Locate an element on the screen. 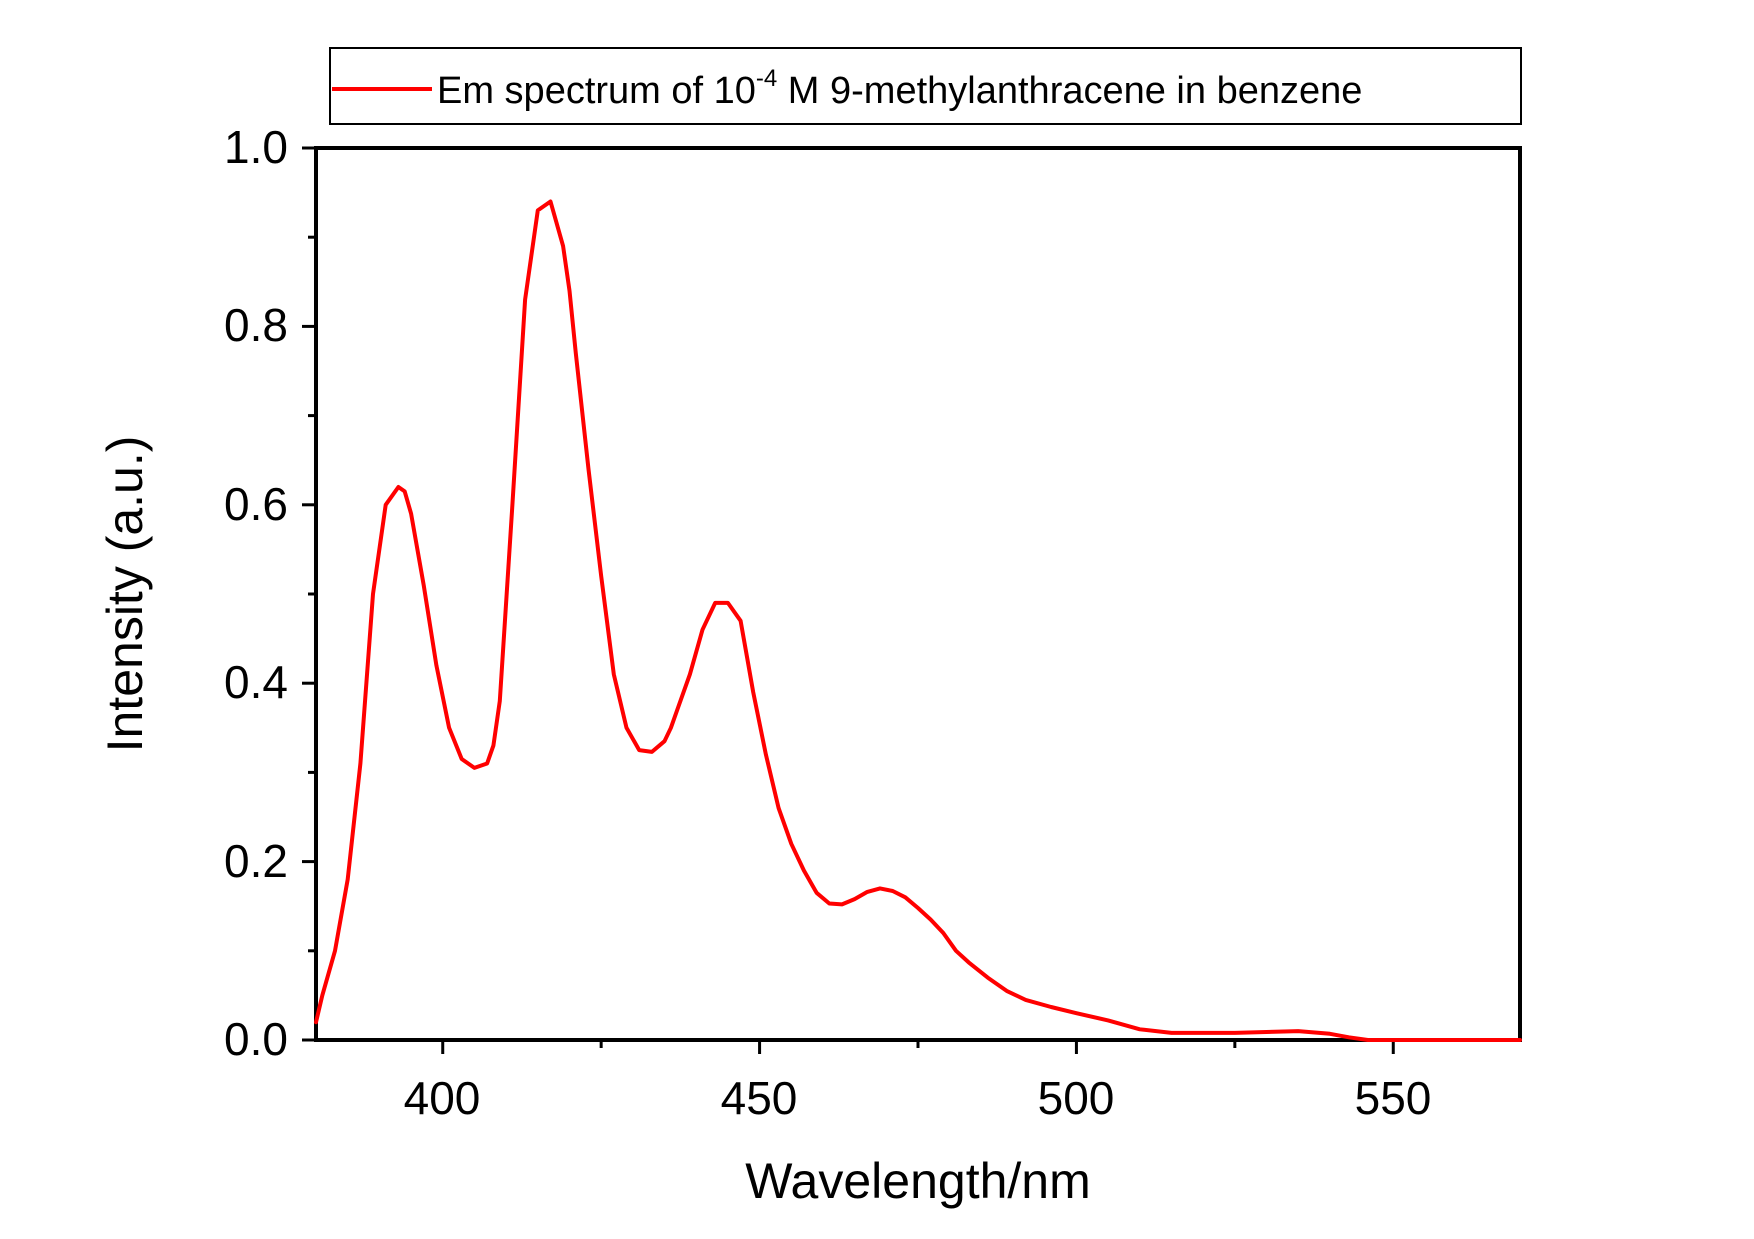 The width and height of the screenshot is (1754, 1239). y-tick-label: 0.6 is located at coordinates (256, 504).